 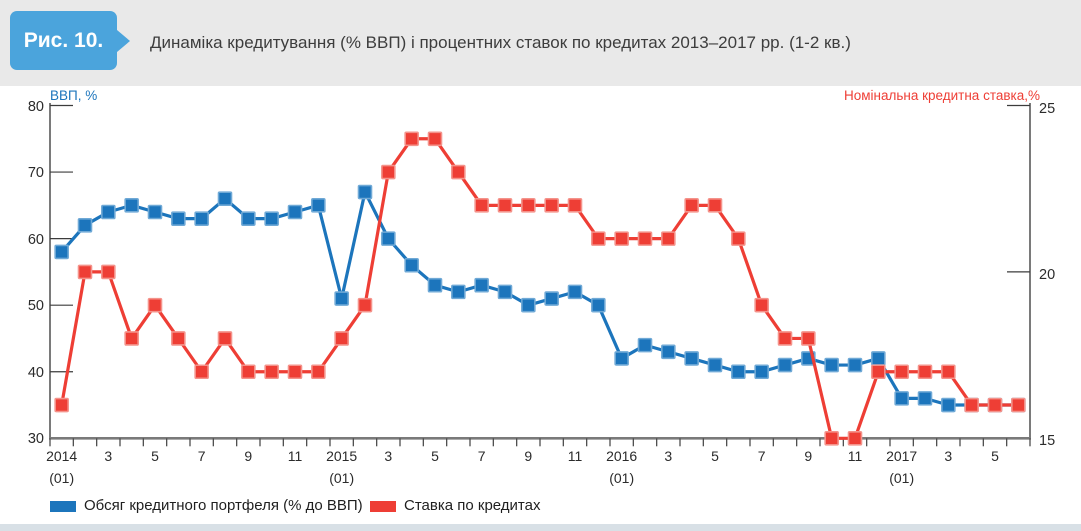 I want to click on left-axis-tick-label: 70, so click(x=35, y=173).